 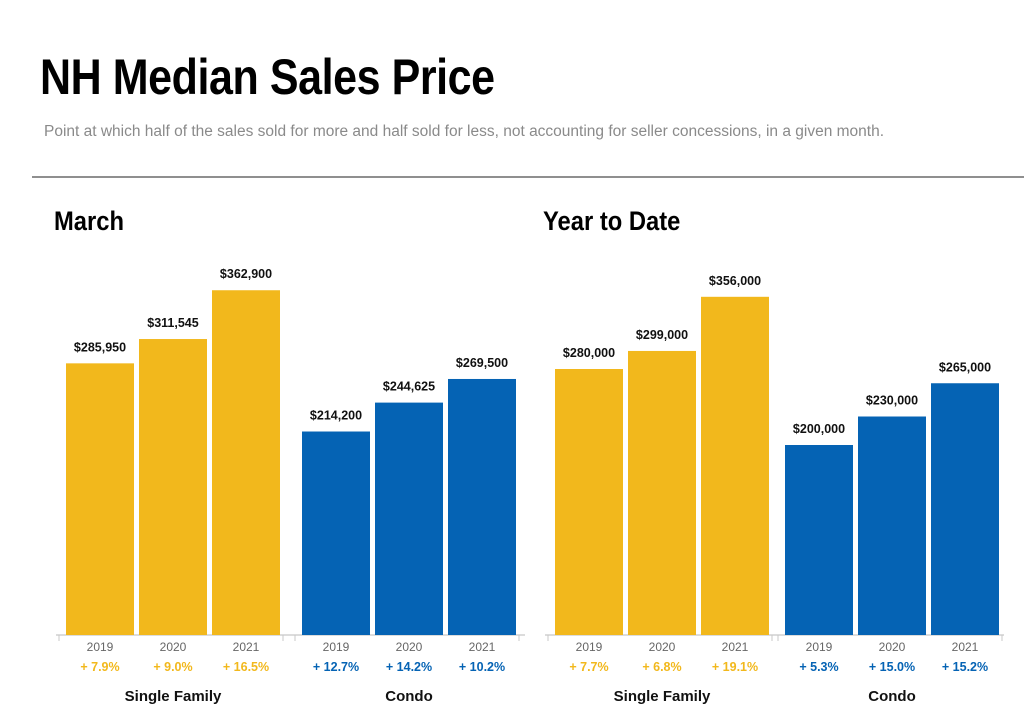 I want to click on march-condo-value-label: $244,625, so click(x=409, y=387).